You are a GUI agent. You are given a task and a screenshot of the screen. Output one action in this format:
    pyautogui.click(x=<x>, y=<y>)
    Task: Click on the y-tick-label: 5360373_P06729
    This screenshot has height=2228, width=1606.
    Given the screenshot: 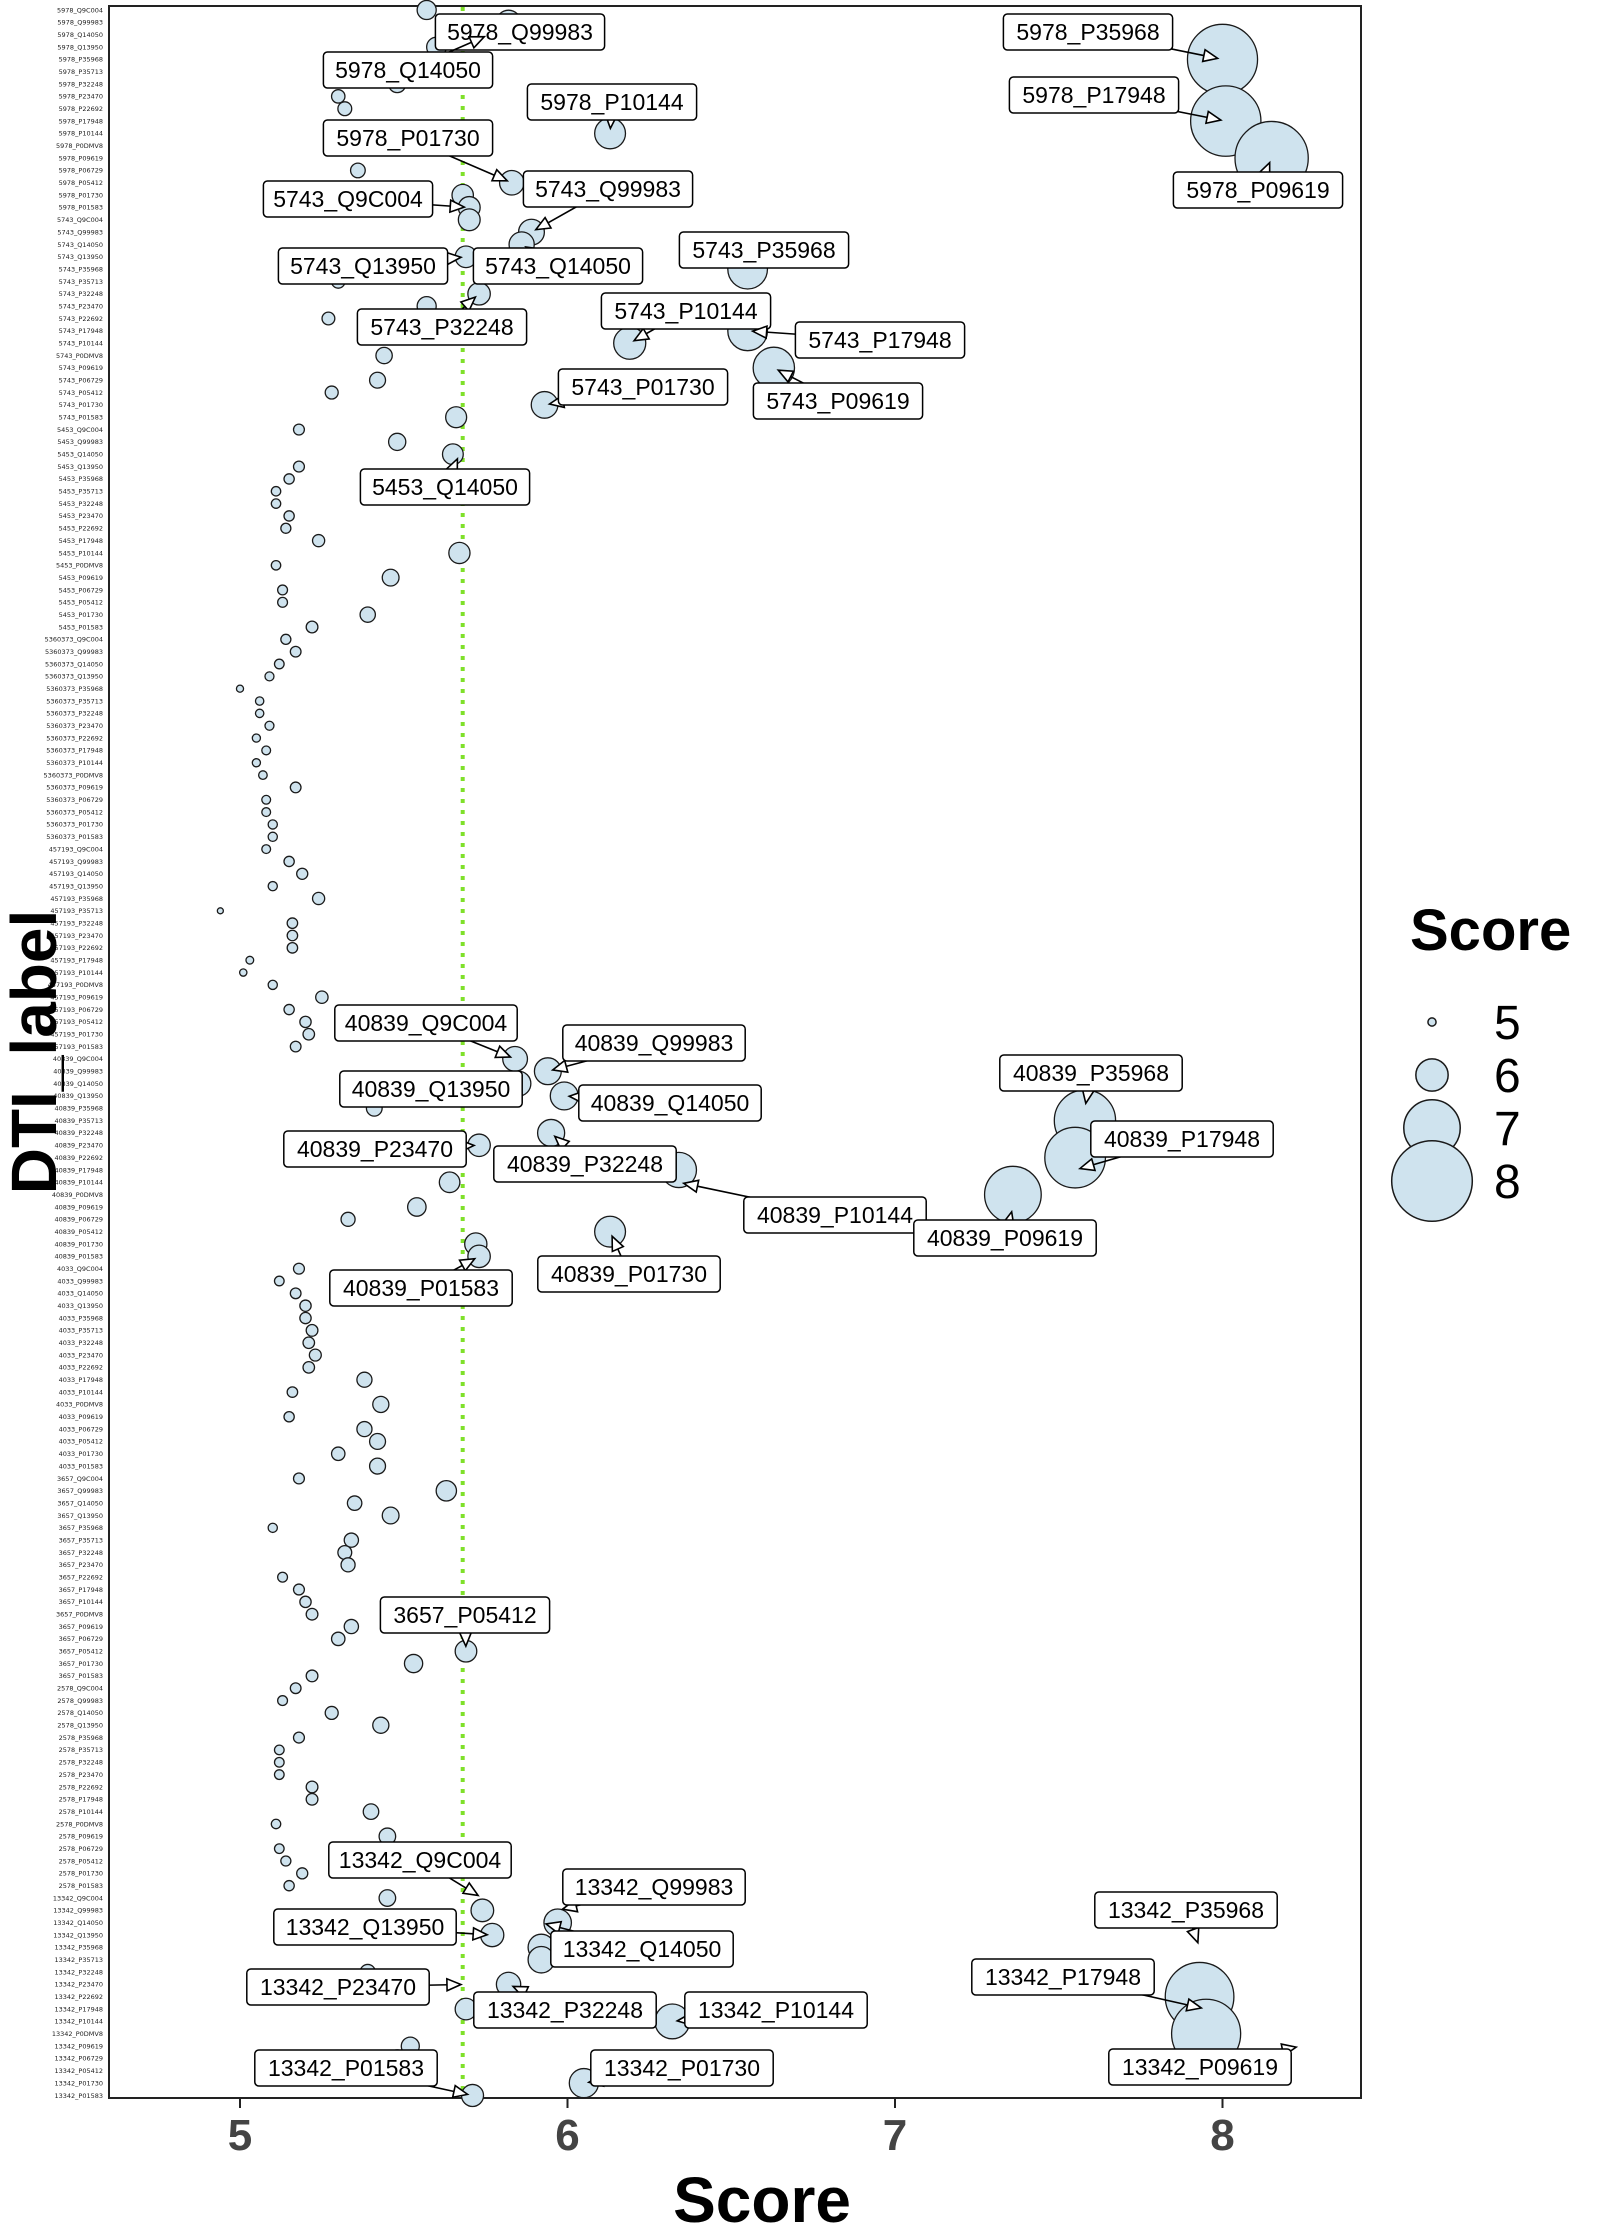 What is the action you would take?
    pyautogui.click(x=74, y=800)
    